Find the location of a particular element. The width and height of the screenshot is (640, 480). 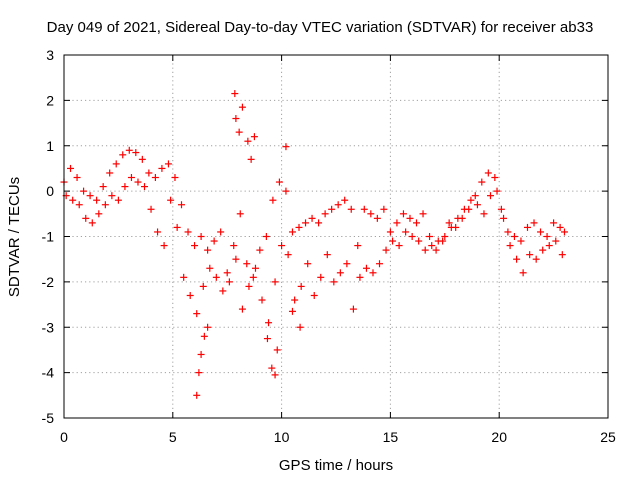

x-tick-label: 0 is located at coordinates (64, 437).